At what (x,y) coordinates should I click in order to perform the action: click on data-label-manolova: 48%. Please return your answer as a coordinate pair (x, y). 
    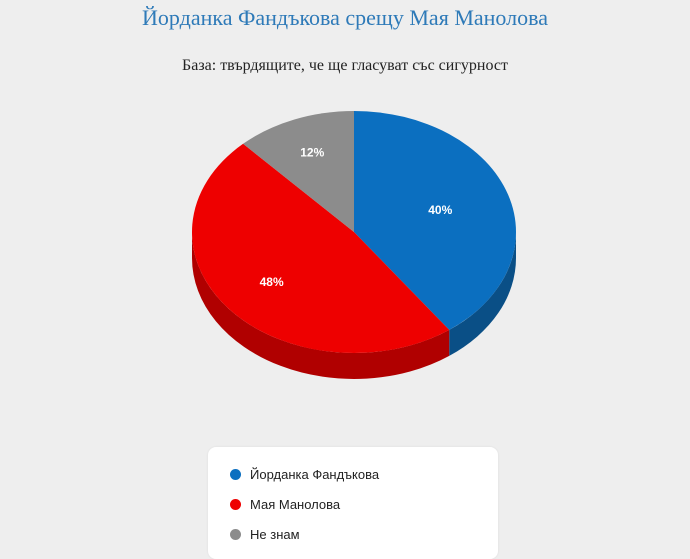
    Looking at the image, I should click on (272, 282).